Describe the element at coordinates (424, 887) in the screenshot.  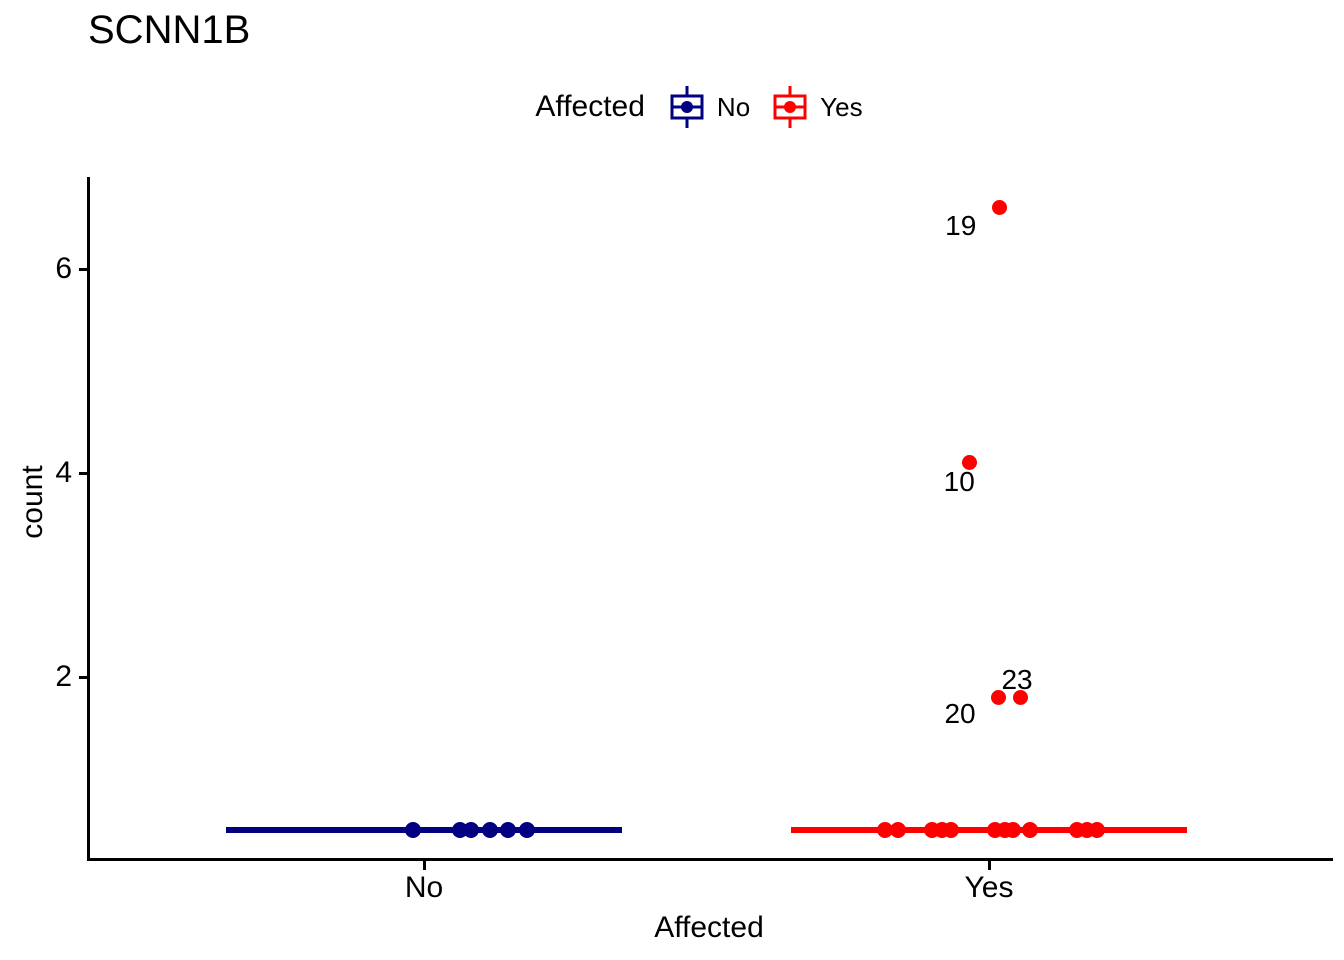
I see `x-tick-label: No` at that location.